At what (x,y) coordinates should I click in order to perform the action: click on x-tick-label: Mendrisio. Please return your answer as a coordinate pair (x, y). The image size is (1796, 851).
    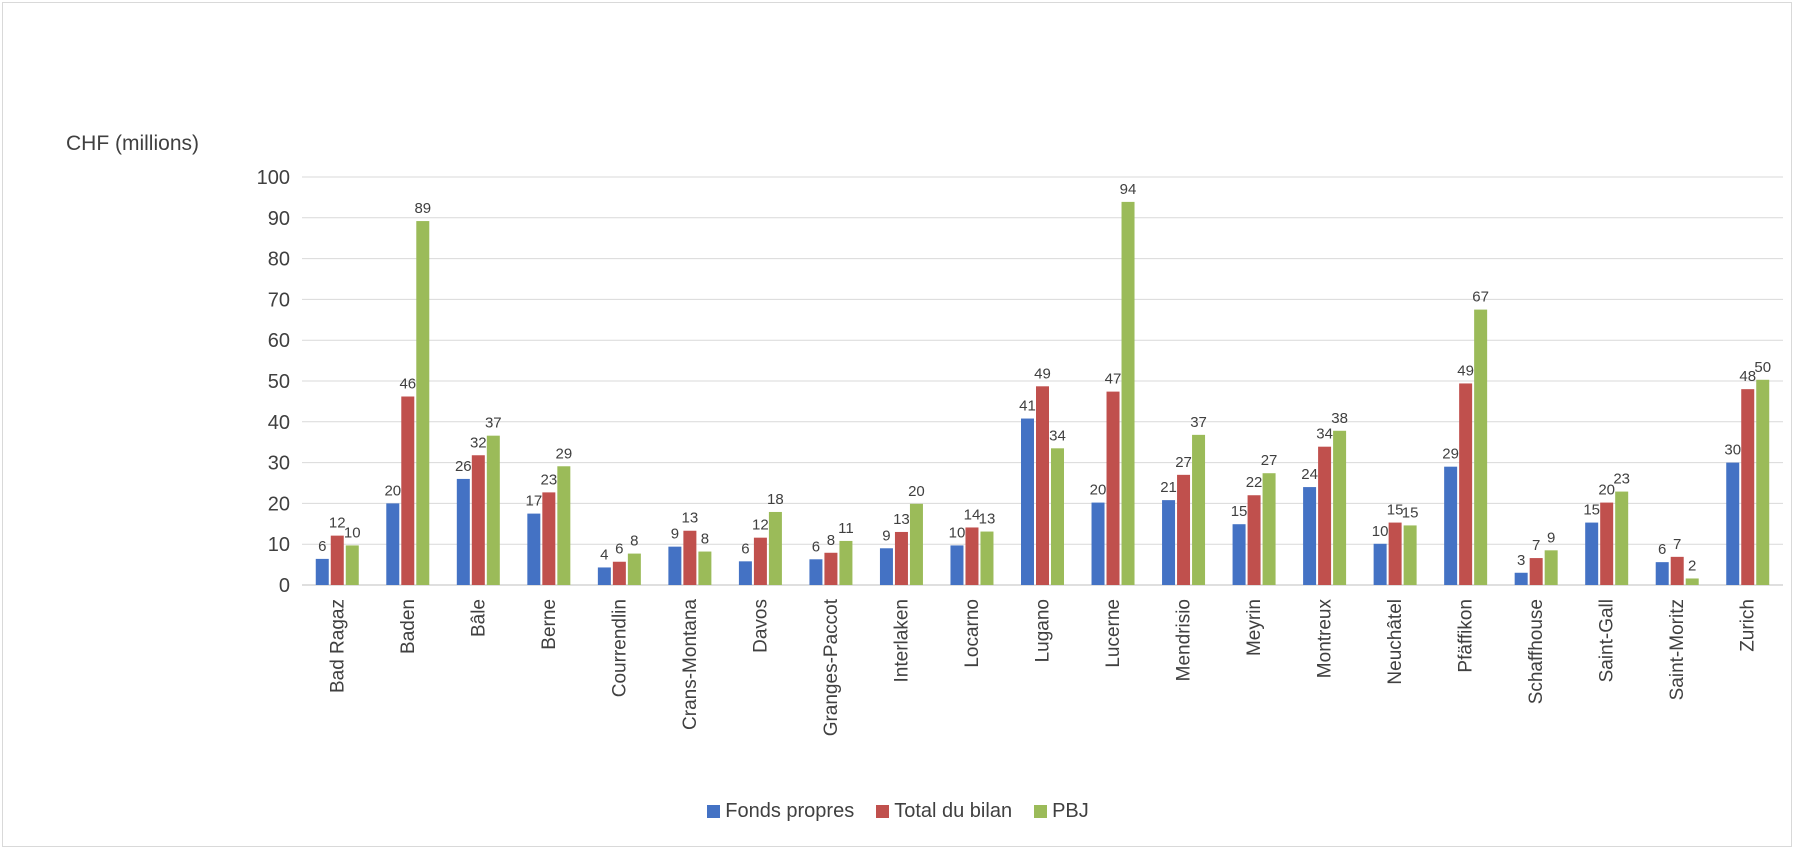
    Looking at the image, I should click on (1184, 640).